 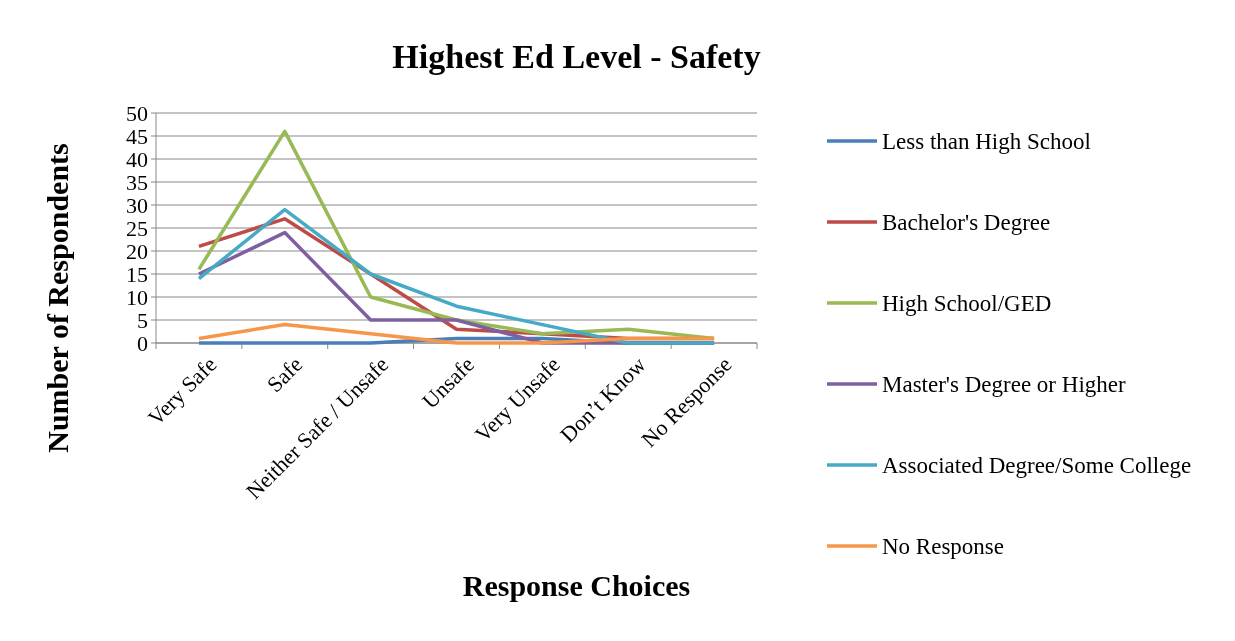 What do you see at coordinates (456, 333) in the screenshot?
I see `line-series` at bounding box center [456, 333].